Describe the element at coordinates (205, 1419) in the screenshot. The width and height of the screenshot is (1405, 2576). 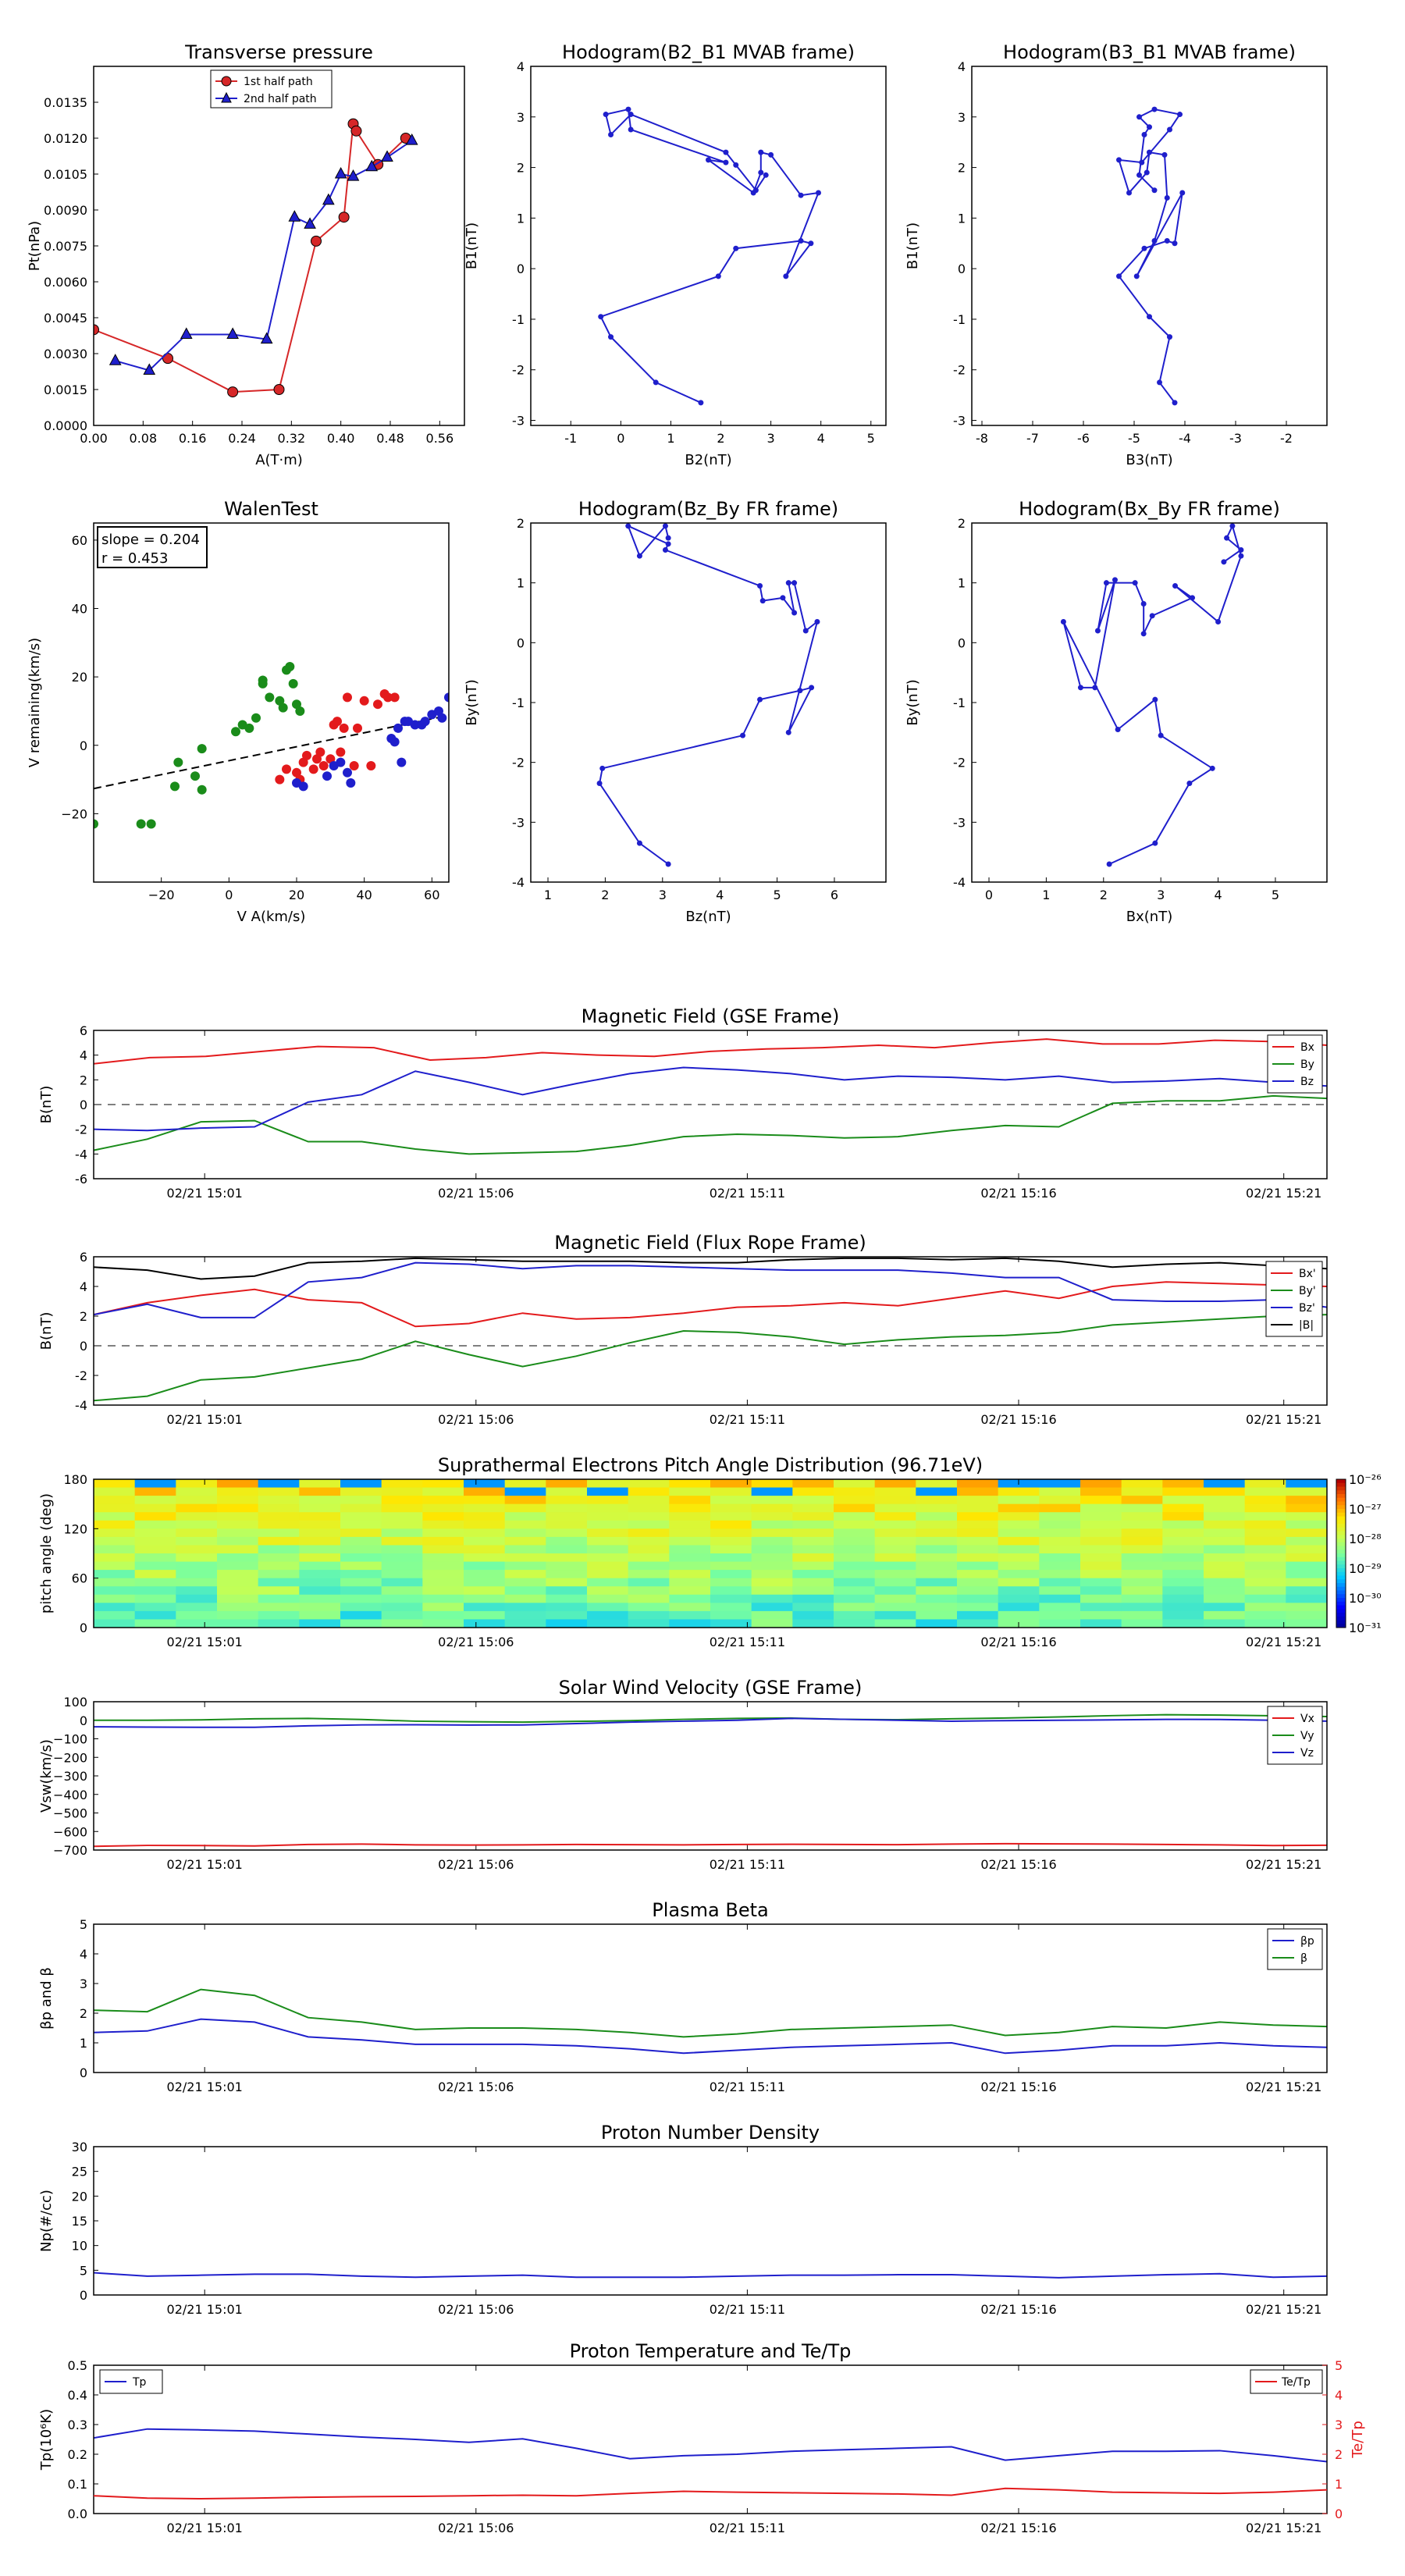
I see `magnetic-field-flux-rope-time-tick-label: 02/21 15:01` at that location.